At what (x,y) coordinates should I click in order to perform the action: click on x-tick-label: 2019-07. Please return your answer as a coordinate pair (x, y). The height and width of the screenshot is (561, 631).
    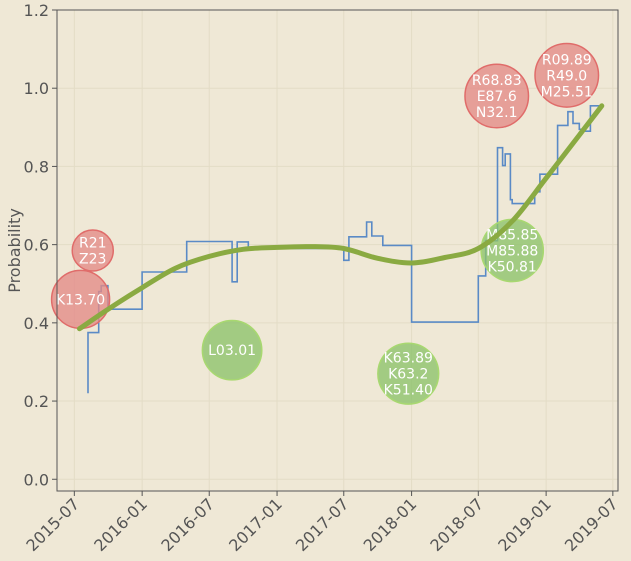
    Looking at the image, I should click on (591, 524).